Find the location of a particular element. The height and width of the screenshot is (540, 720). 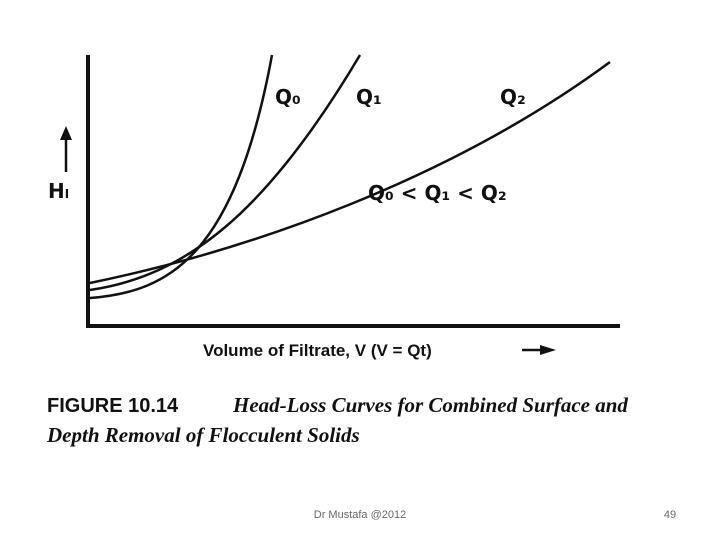

curve-label: Q₁ is located at coordinates (369, 97).